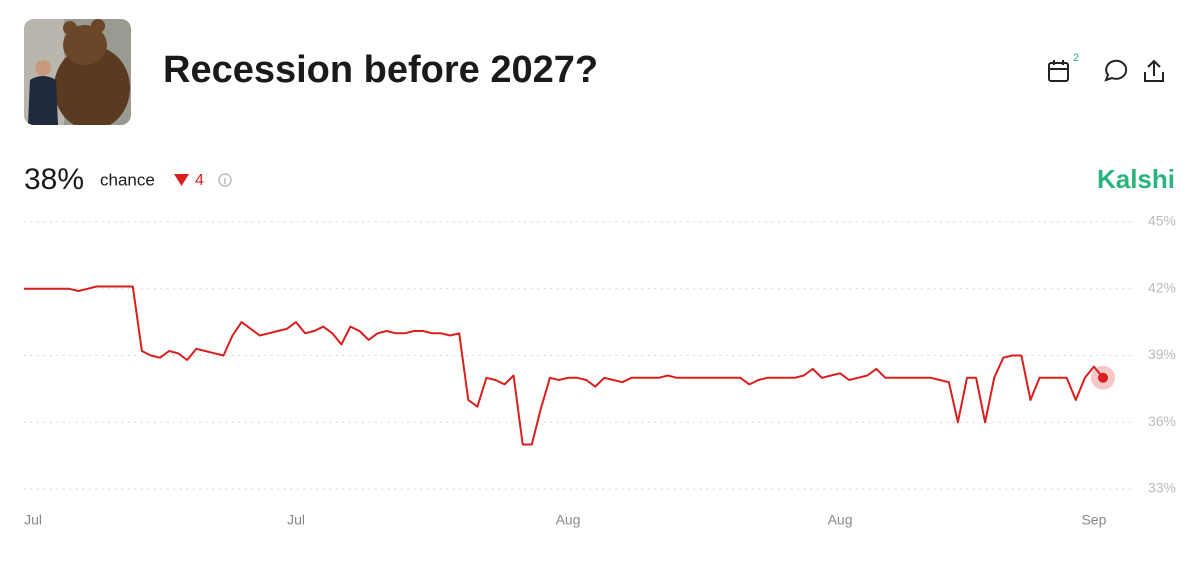 This screenshot has width=1198, height=565. I want to click on calendar-button, so click(1058, 71).